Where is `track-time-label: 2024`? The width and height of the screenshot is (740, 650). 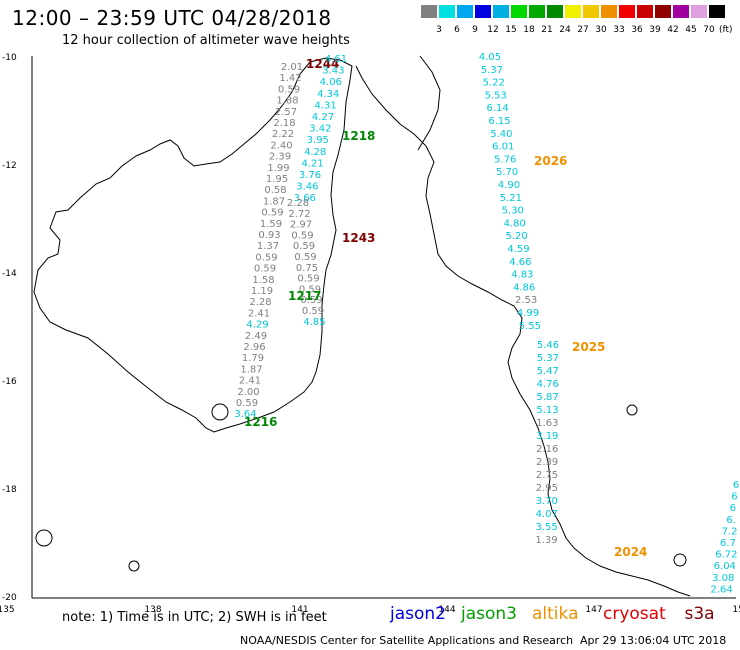
track-time-label: 2024 is located at coordinates (630, 552).